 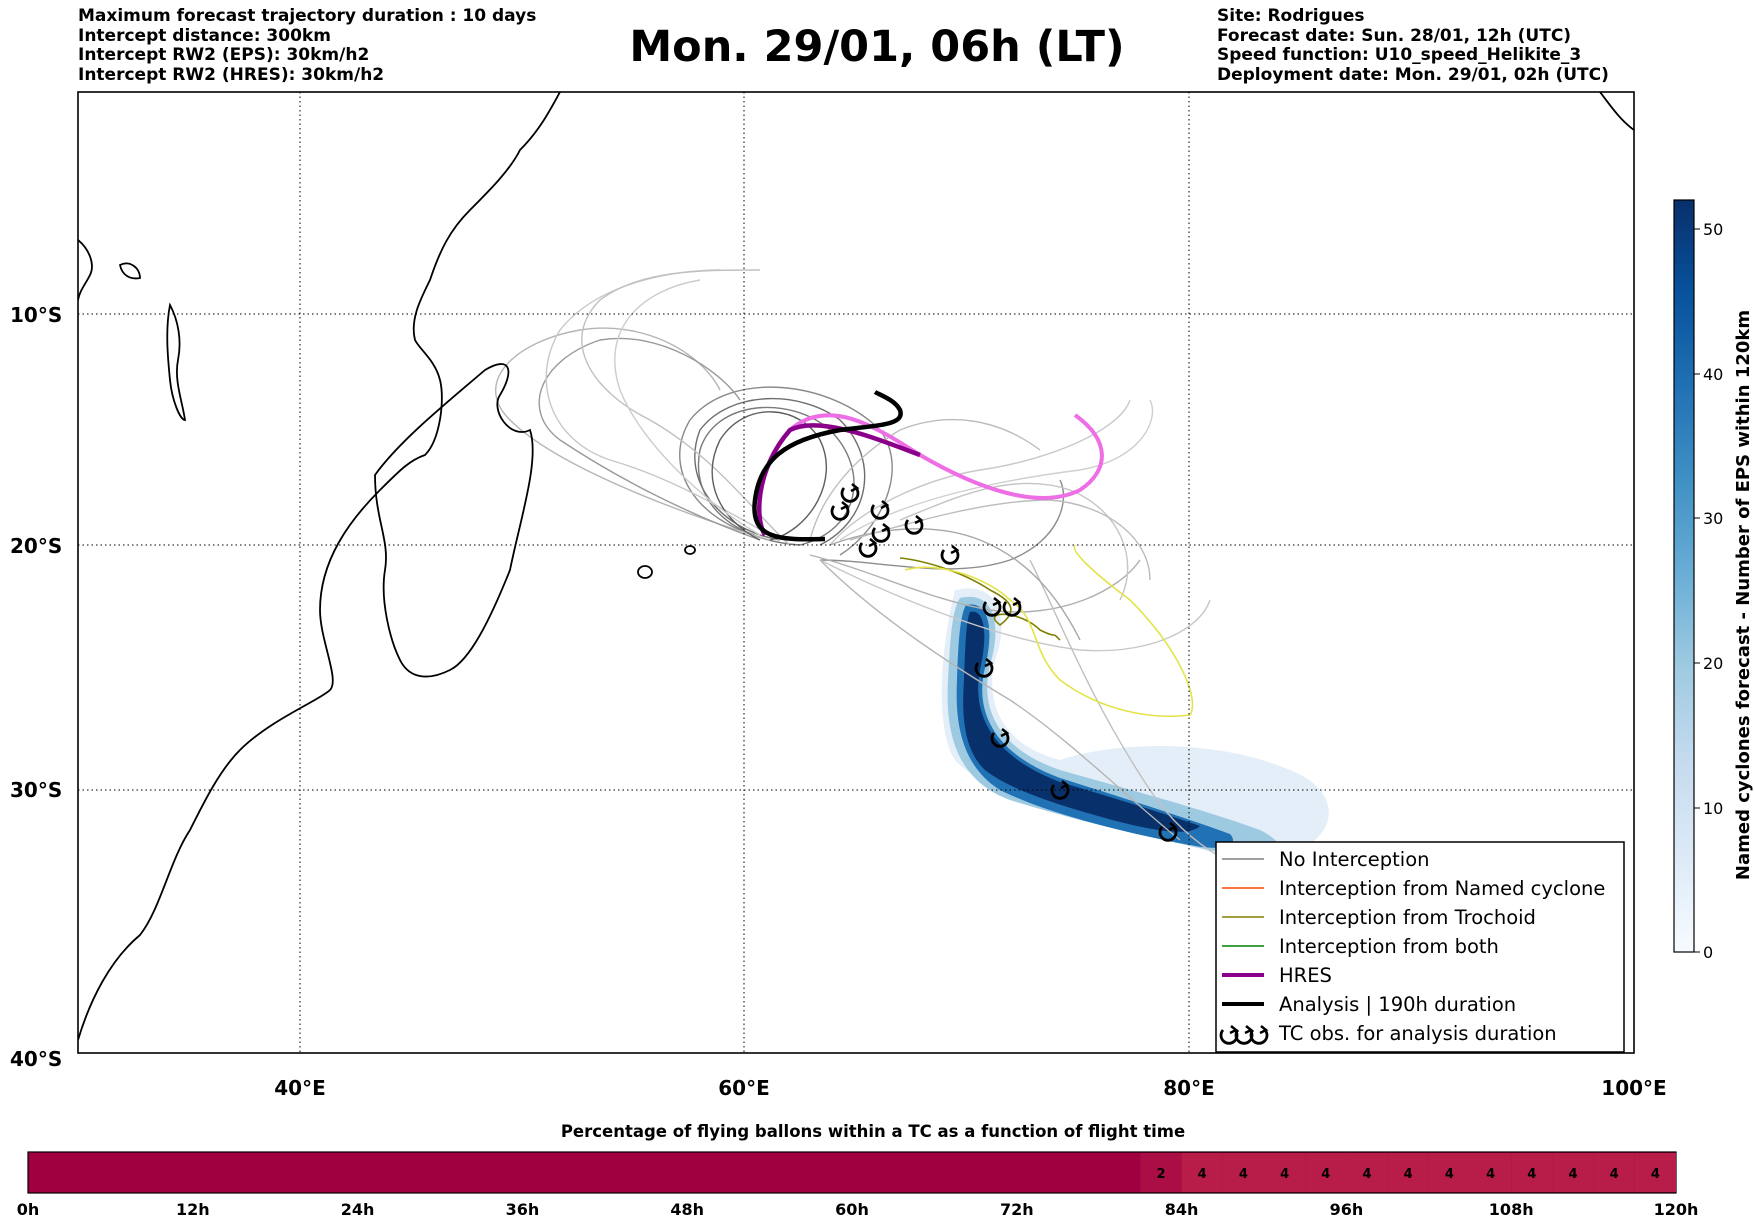 What do you see at coordinates (1389, 946) in the screenshot?
I see `legend-label-both: Interception from both` at bounding box center [1389, 946].